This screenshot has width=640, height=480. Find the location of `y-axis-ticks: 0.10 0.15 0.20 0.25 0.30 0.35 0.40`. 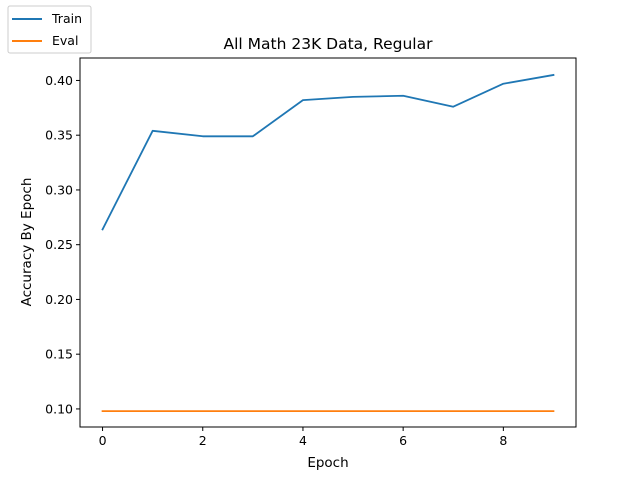

y-axis-ticks: 0.10 0.15 0.20 0.25 0.30 0.35 0.40 is located at coordinates (62, 244).